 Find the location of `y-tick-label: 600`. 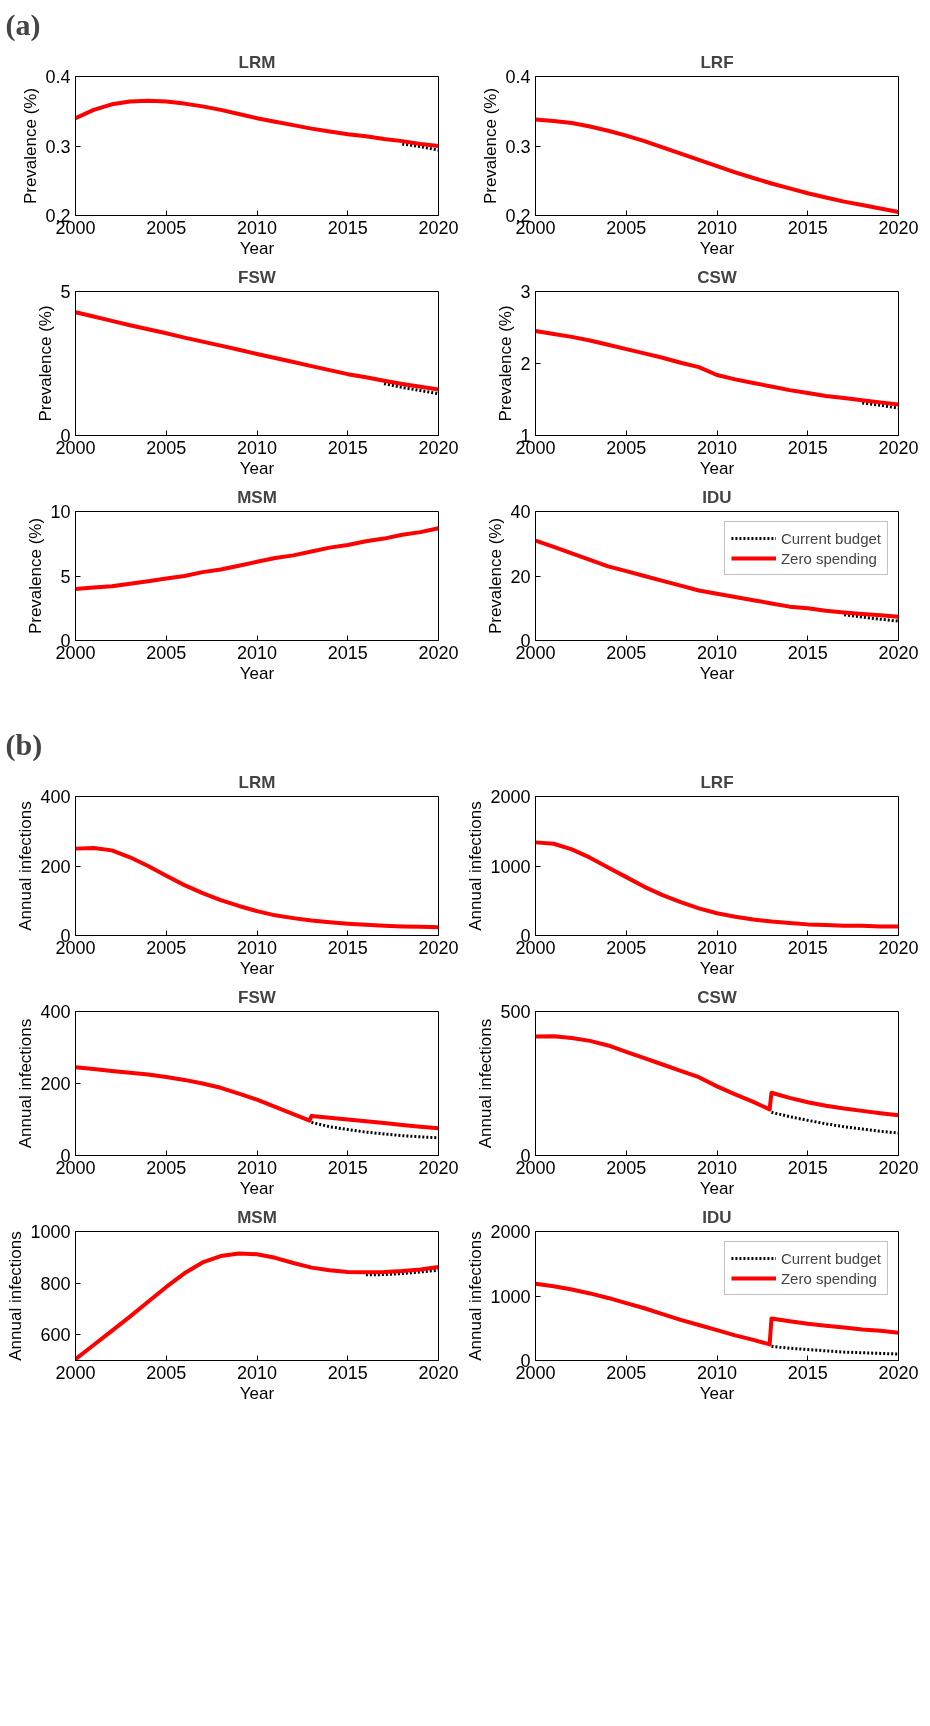

y-tick-label: 600 is located at coordinates (55, 1335).